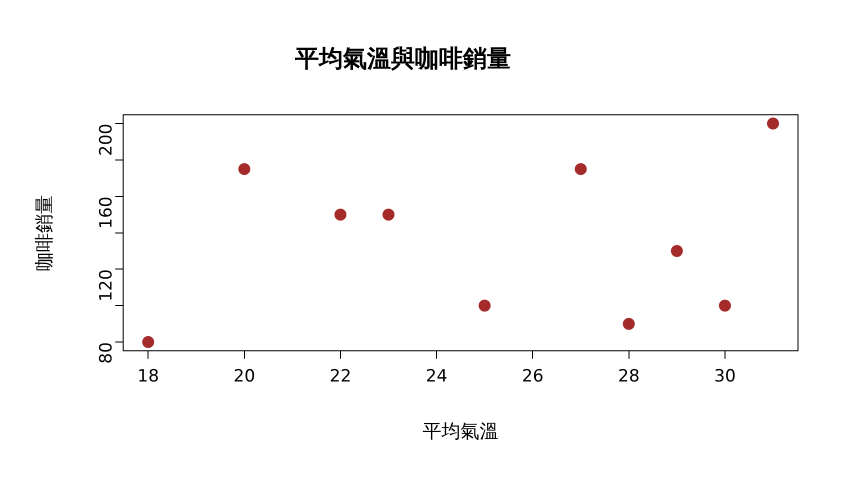 The height and width of the screenshot is (484, 850). I want to click on chart-title: 平均氣溫與咖啡銷量, so click(402, 58).